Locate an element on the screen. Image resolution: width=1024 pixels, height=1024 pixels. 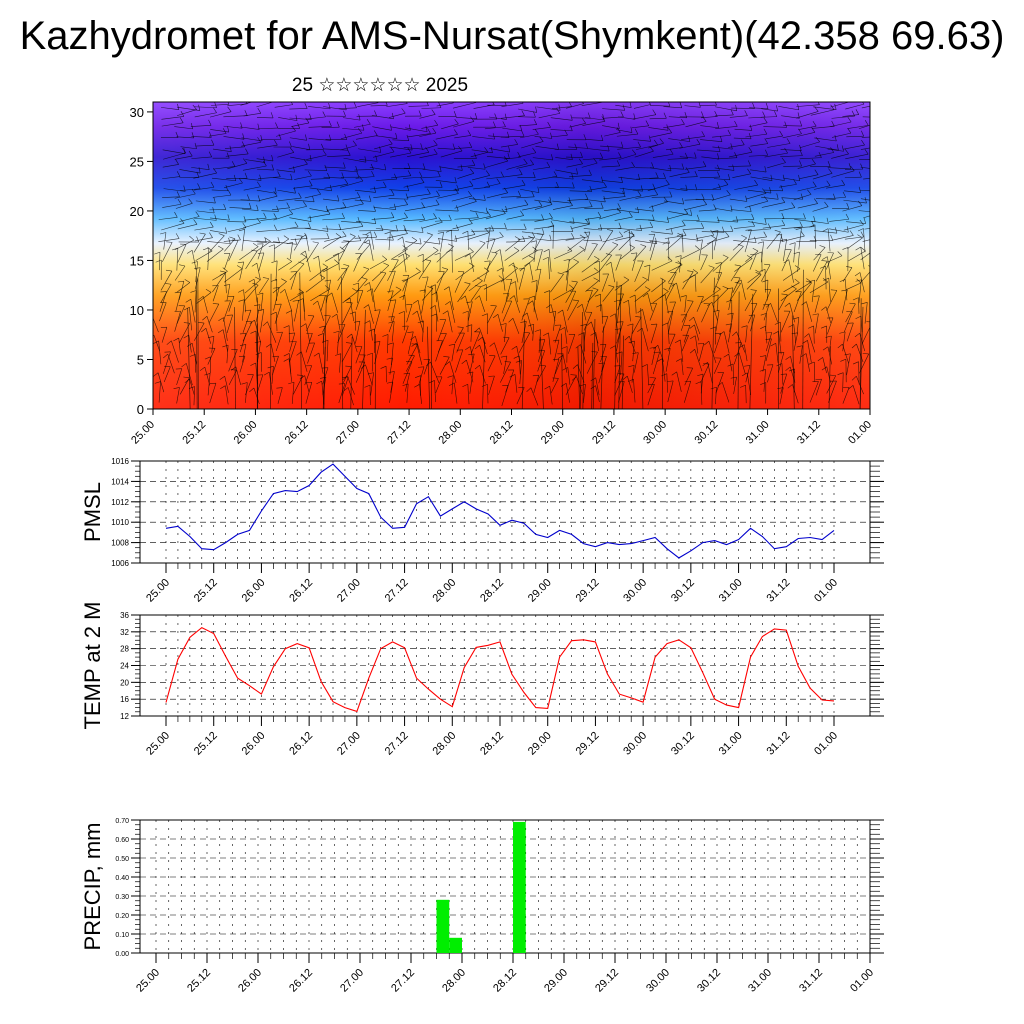
y-axis-label: PMSL is located at coordinates (92, 512).